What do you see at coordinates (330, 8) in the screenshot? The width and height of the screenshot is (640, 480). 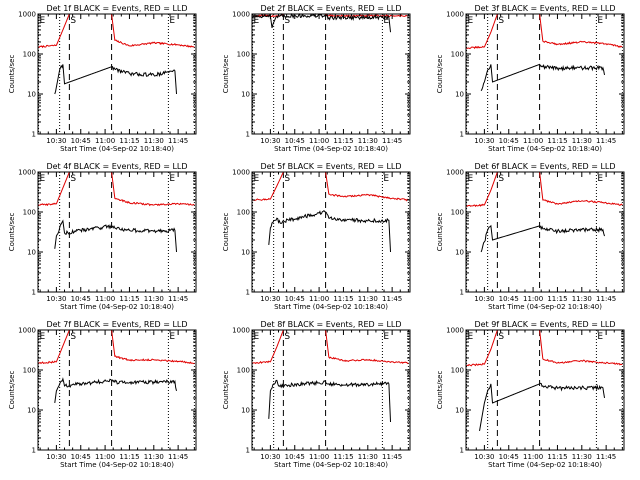 I see `panel-title: Det 2f BLACK = Events, RED = LLD` at bounding box center [330, 8].